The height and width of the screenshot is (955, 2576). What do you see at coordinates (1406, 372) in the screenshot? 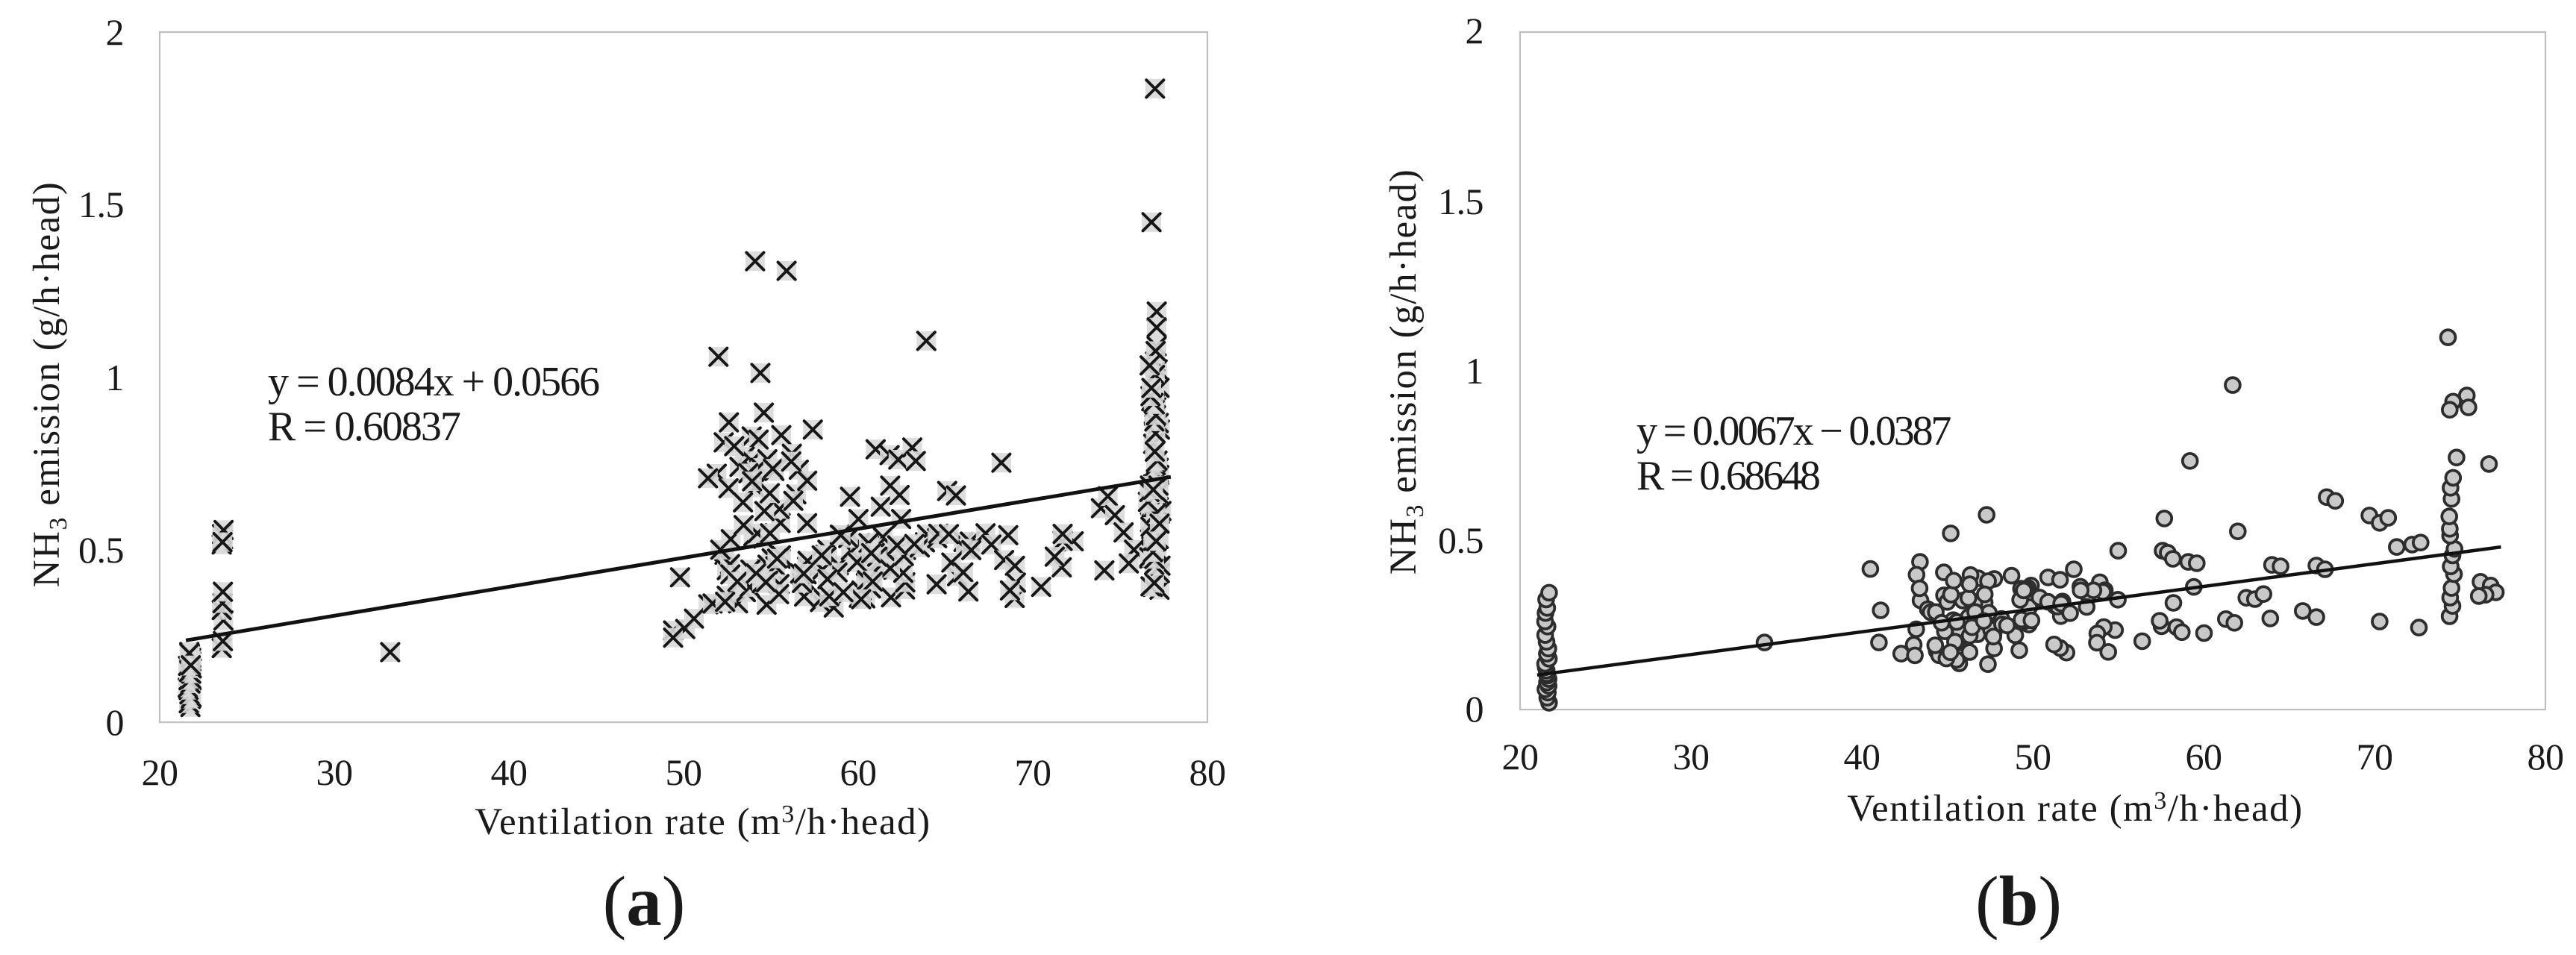
I see `svg-text: NH3 emission (g/h·head)` at bounding box center [1406, 372].